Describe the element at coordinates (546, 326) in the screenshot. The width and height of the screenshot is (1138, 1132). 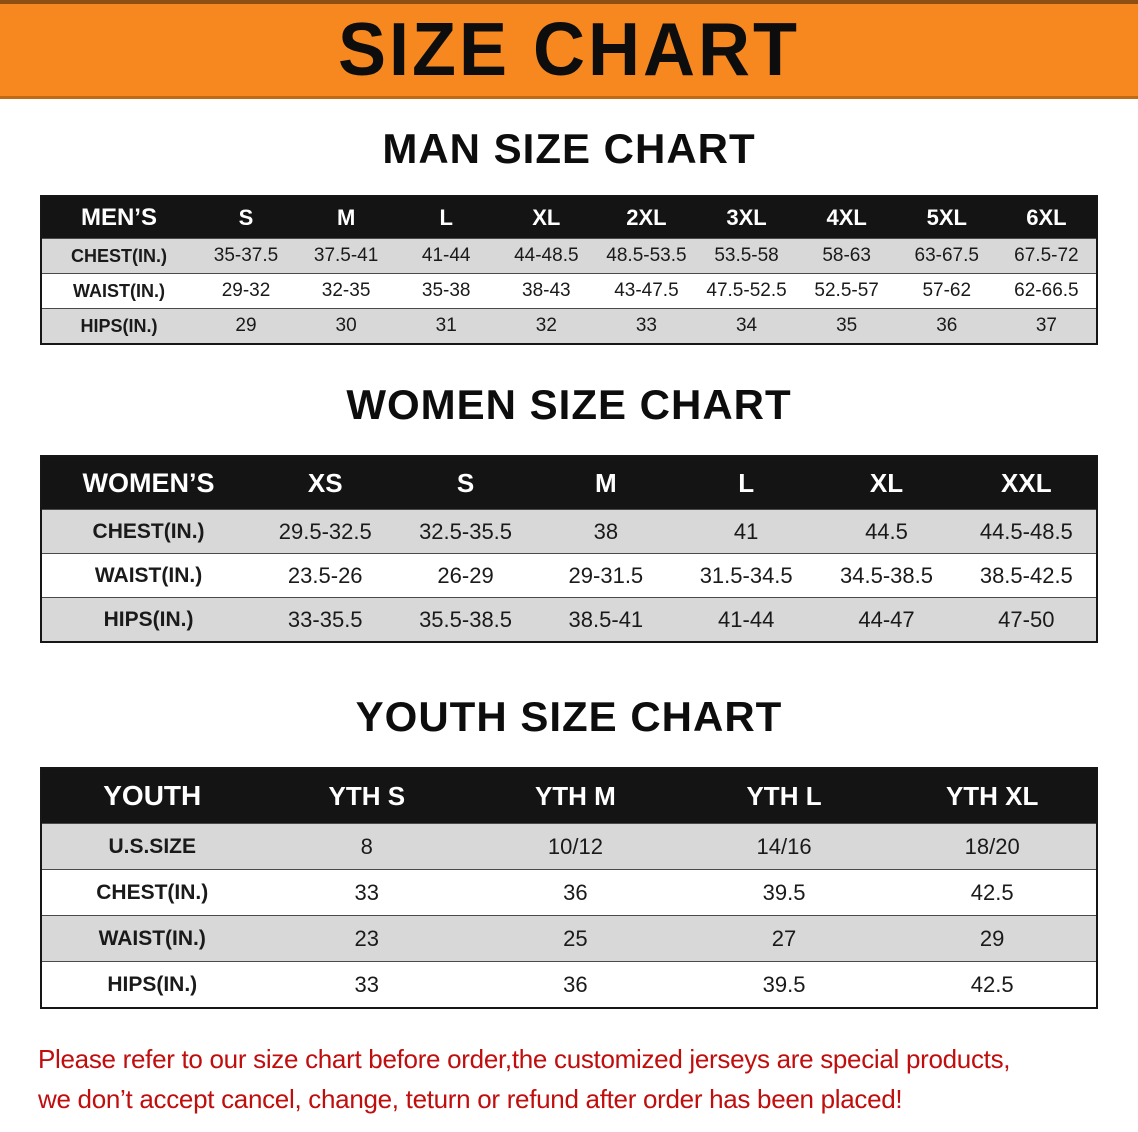
I see `measurement-value: 32` at that location.